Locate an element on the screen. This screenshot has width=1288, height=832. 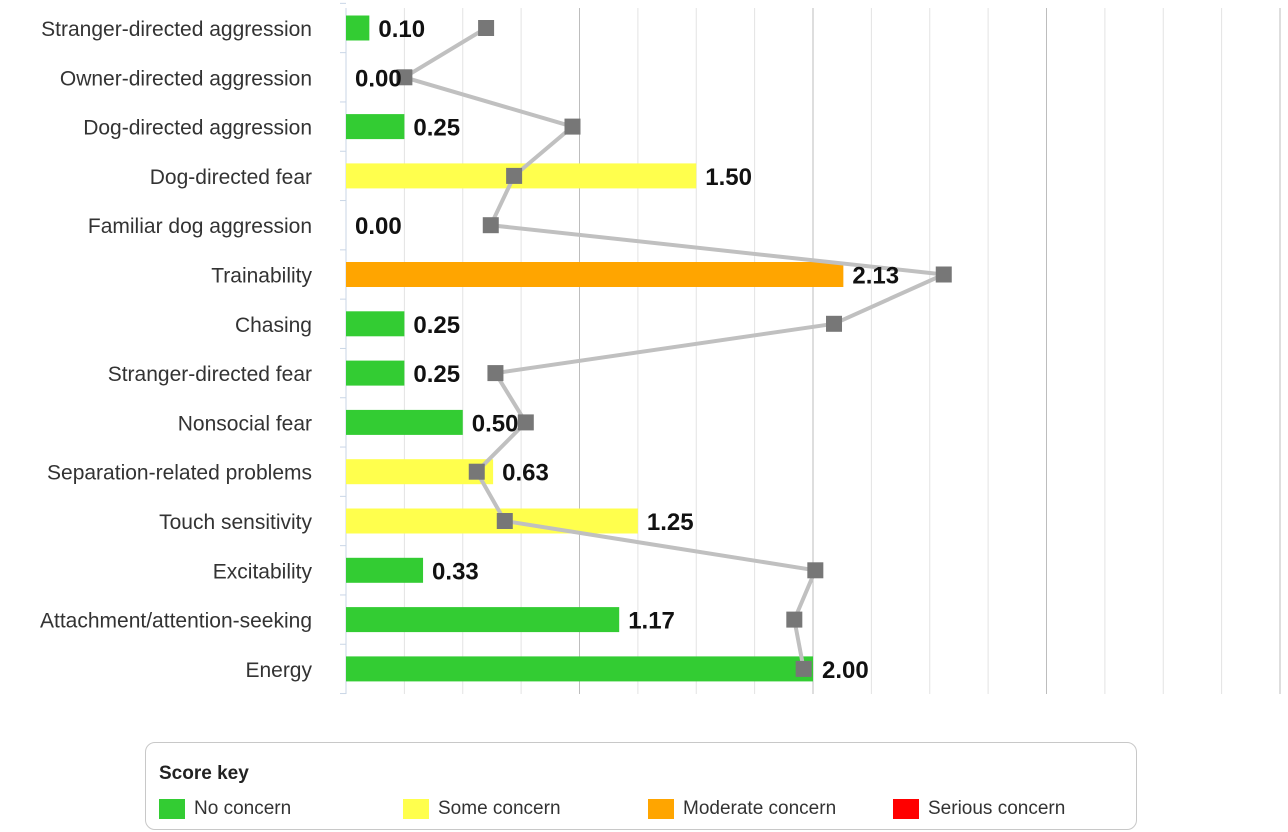
category-label: Dog-directed fear is located at coordinates (231, 177).